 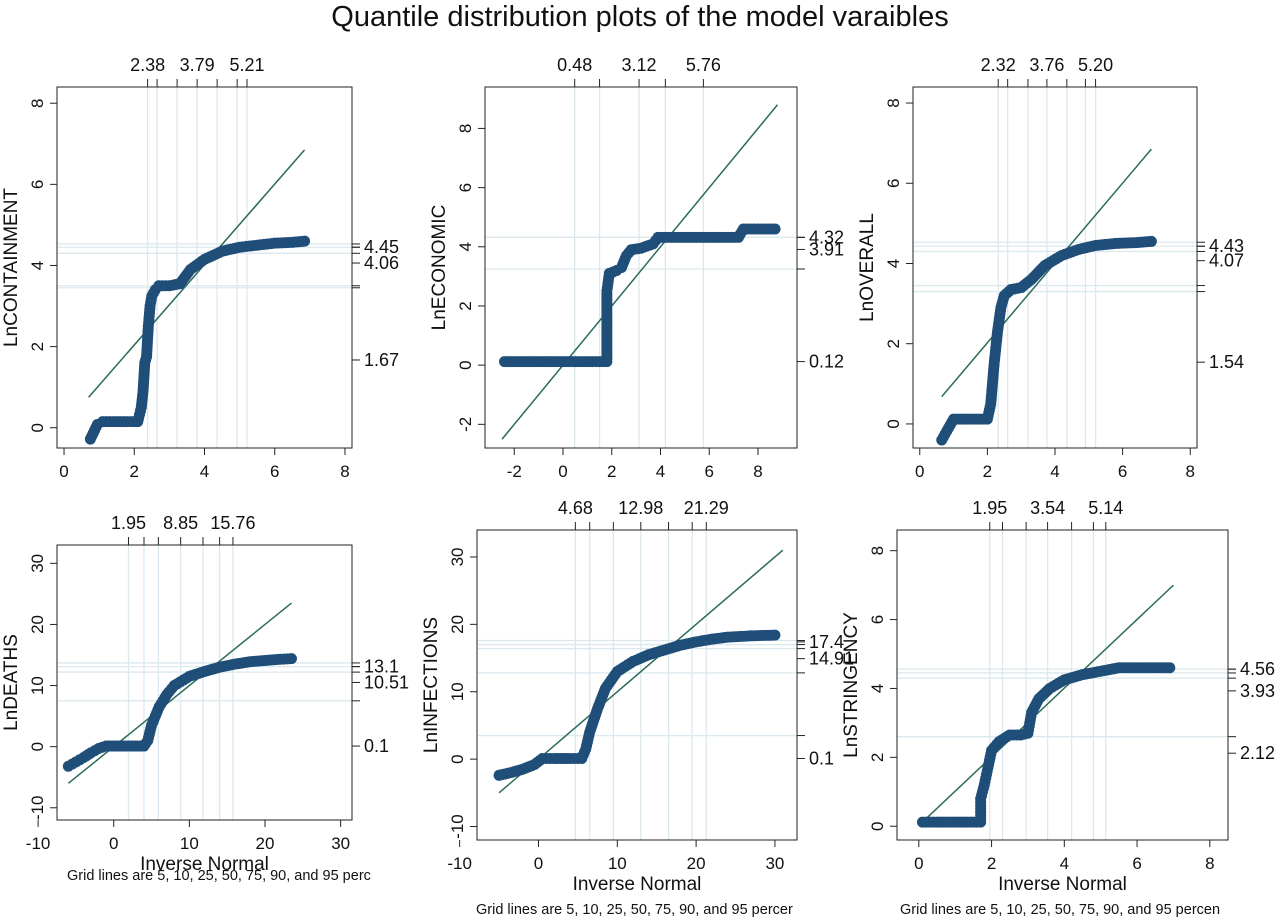 What do you see at coordinates (38, 843) in the screenshot?
I see `x-tick-label: -10` at bounding box center [38, 843].